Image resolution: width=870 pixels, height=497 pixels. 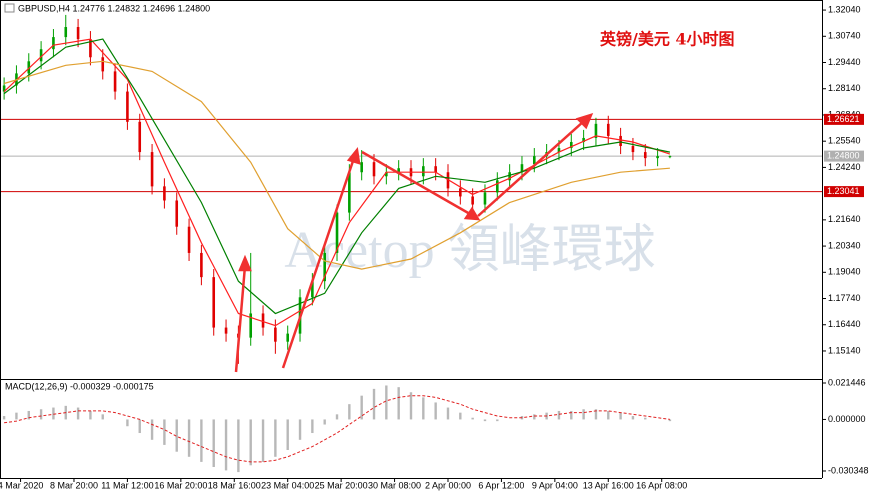 I want to click on y-tick-label: 1.16440, so click(x=844, y=324).